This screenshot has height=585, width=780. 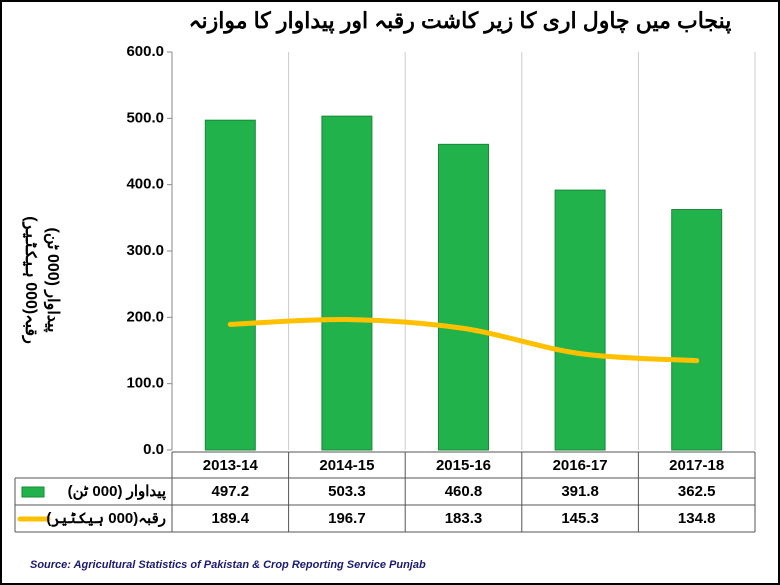 I want to click on x-tick-label: 2016-17, so click(x=580, y=465).